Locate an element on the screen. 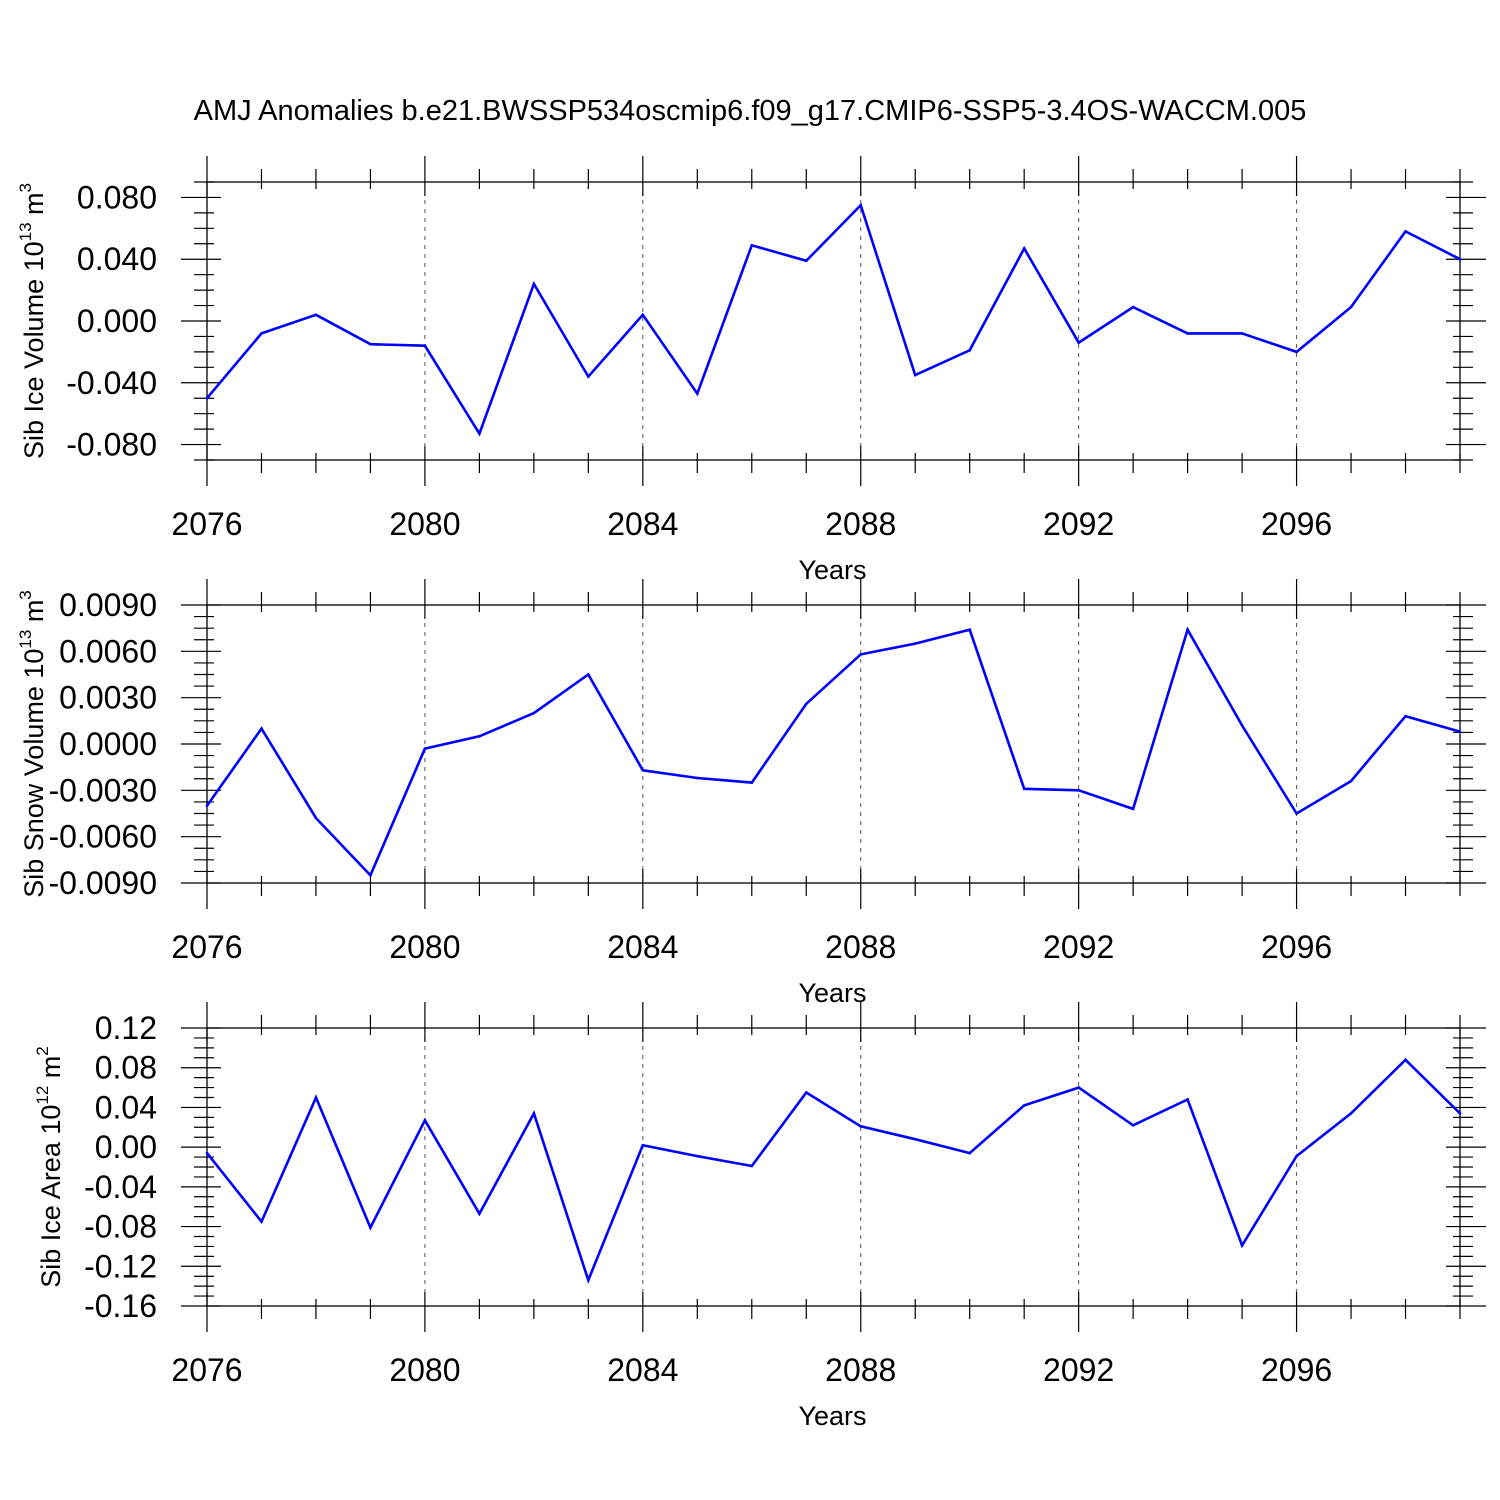  y-axis-title: Sib Snow Volume 1013 m3 is located at coordinates (32, 744).